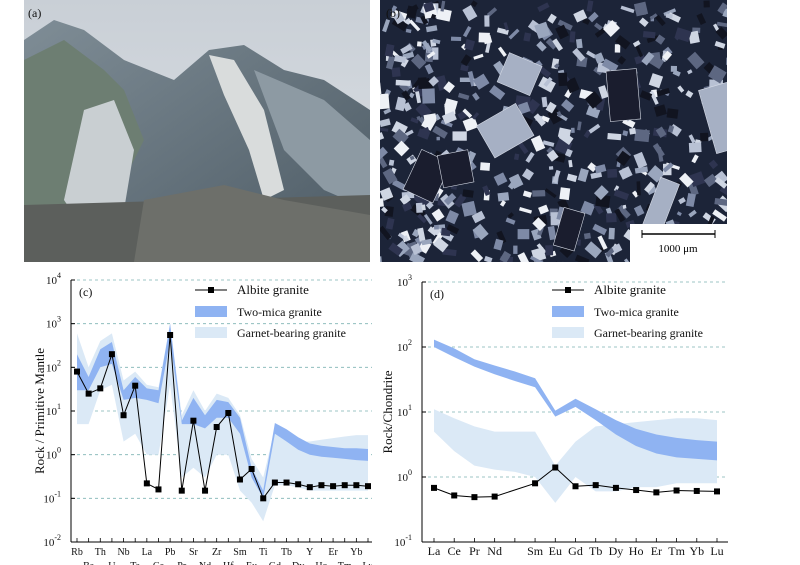 The image size is (800, 565). What do you see at coordinates (123, 552) in the screenshot?
I see `x-tick-label: Nb` at bounding box center [123, 552].